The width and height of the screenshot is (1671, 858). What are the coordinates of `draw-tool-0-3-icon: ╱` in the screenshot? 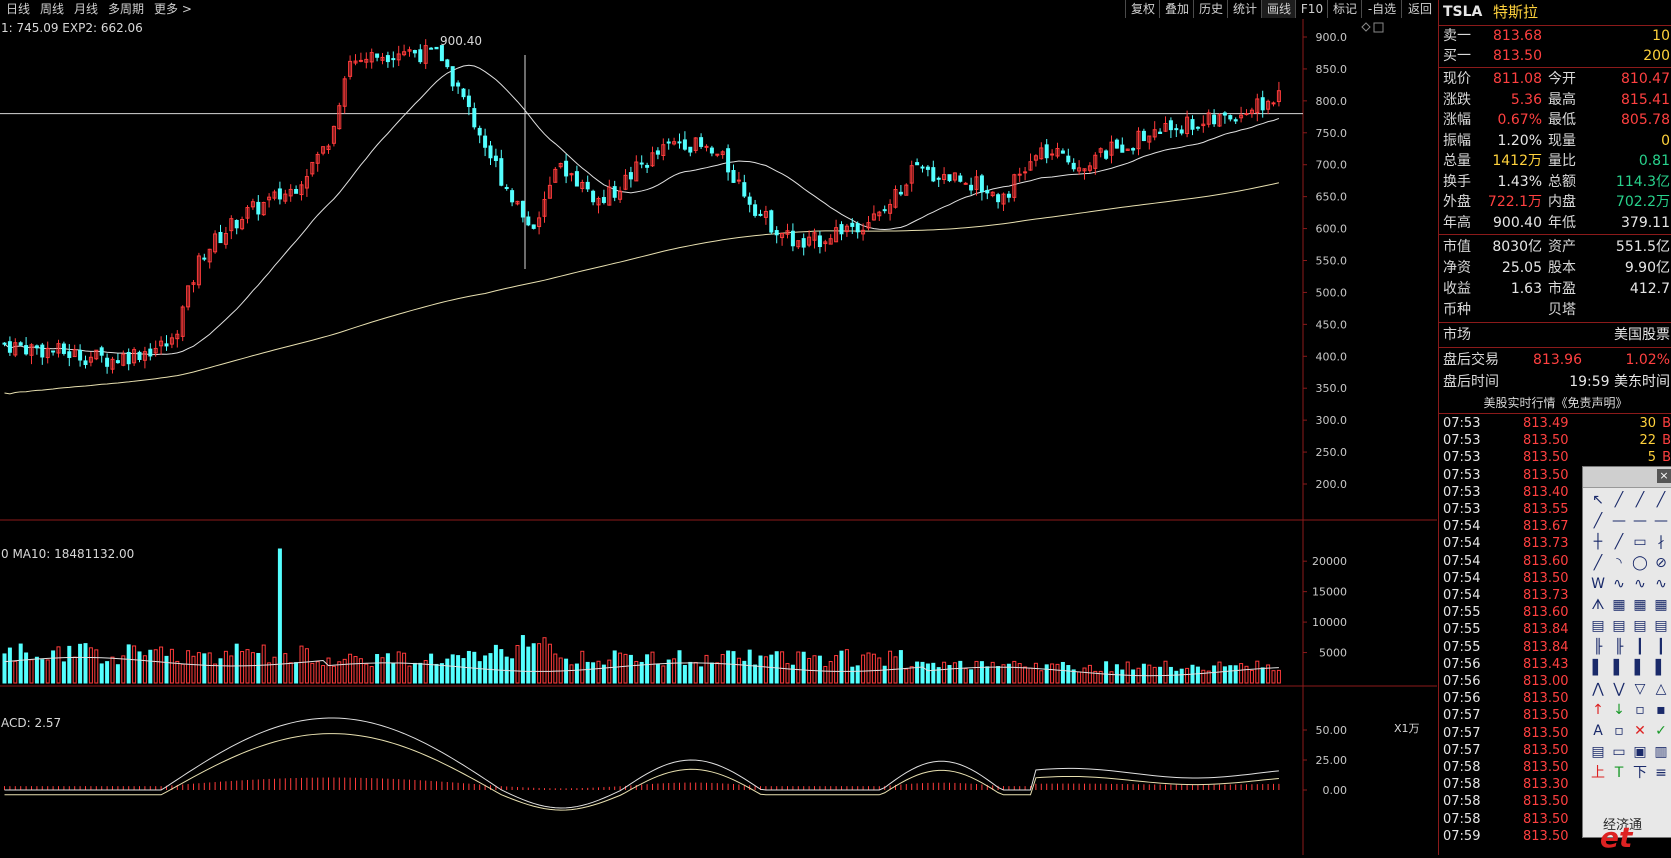 It's located at (1661, 500).